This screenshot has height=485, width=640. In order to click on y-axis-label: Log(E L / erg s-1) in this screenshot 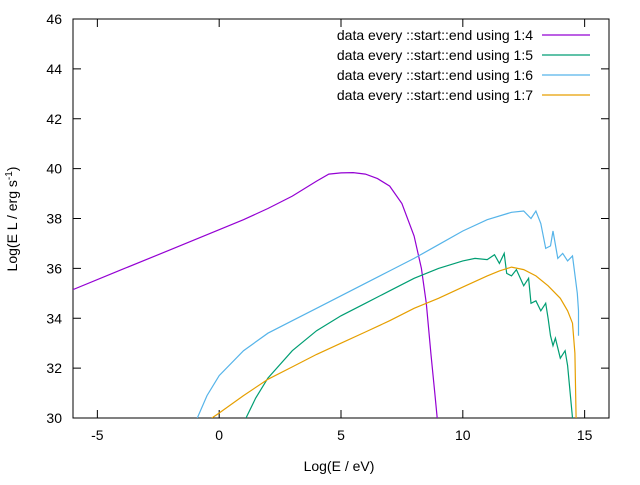, I will do `click(12, 219)`.